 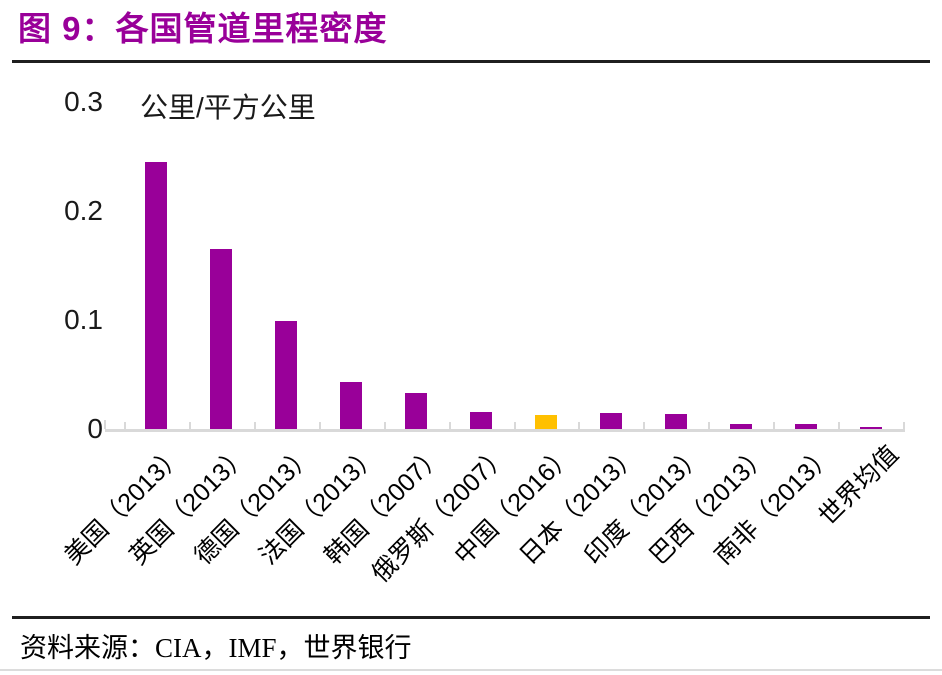 I want to click on source-divider-line, so click(x=471, y=617).